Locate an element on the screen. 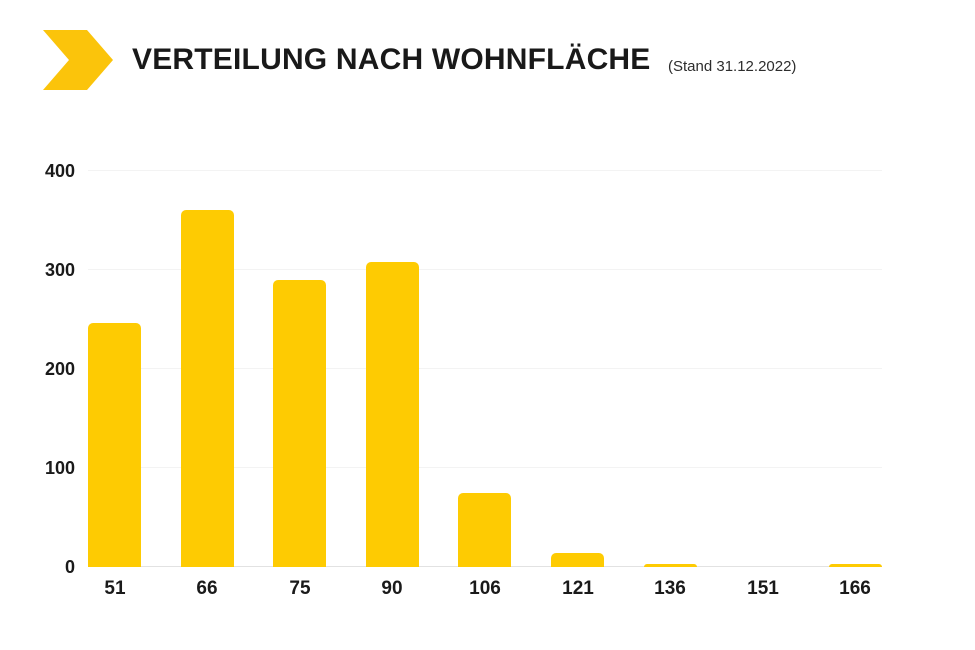 The image size is (975, 650). y-axis-tick-label: 100 is located at coordinates (59, 468).